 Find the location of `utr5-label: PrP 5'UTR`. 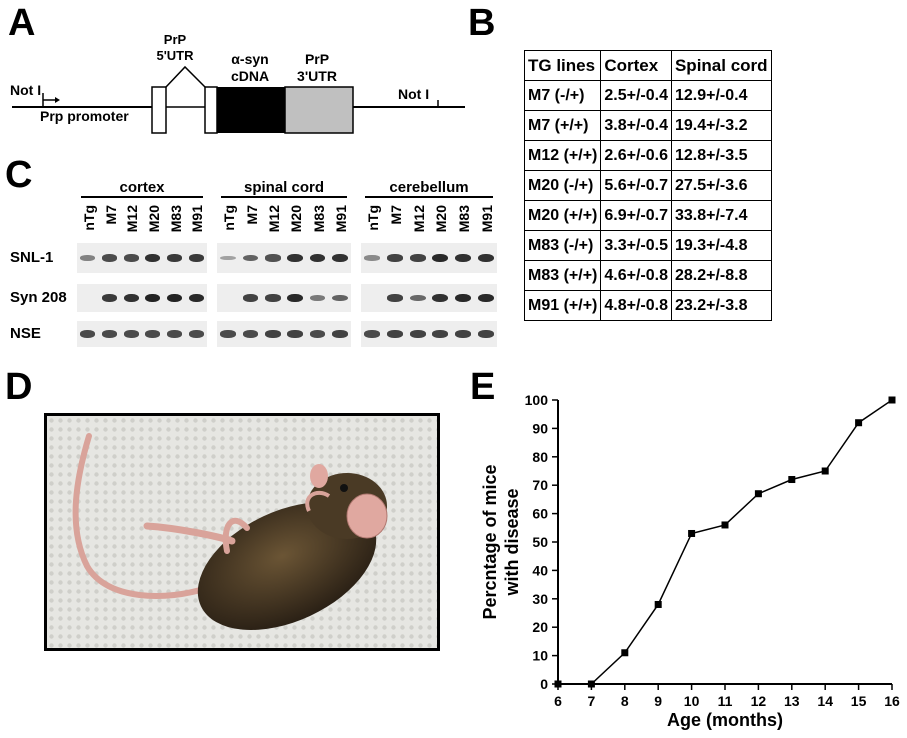

utr5-label: PrP 5'UTR is located at coordinates (175, 48).